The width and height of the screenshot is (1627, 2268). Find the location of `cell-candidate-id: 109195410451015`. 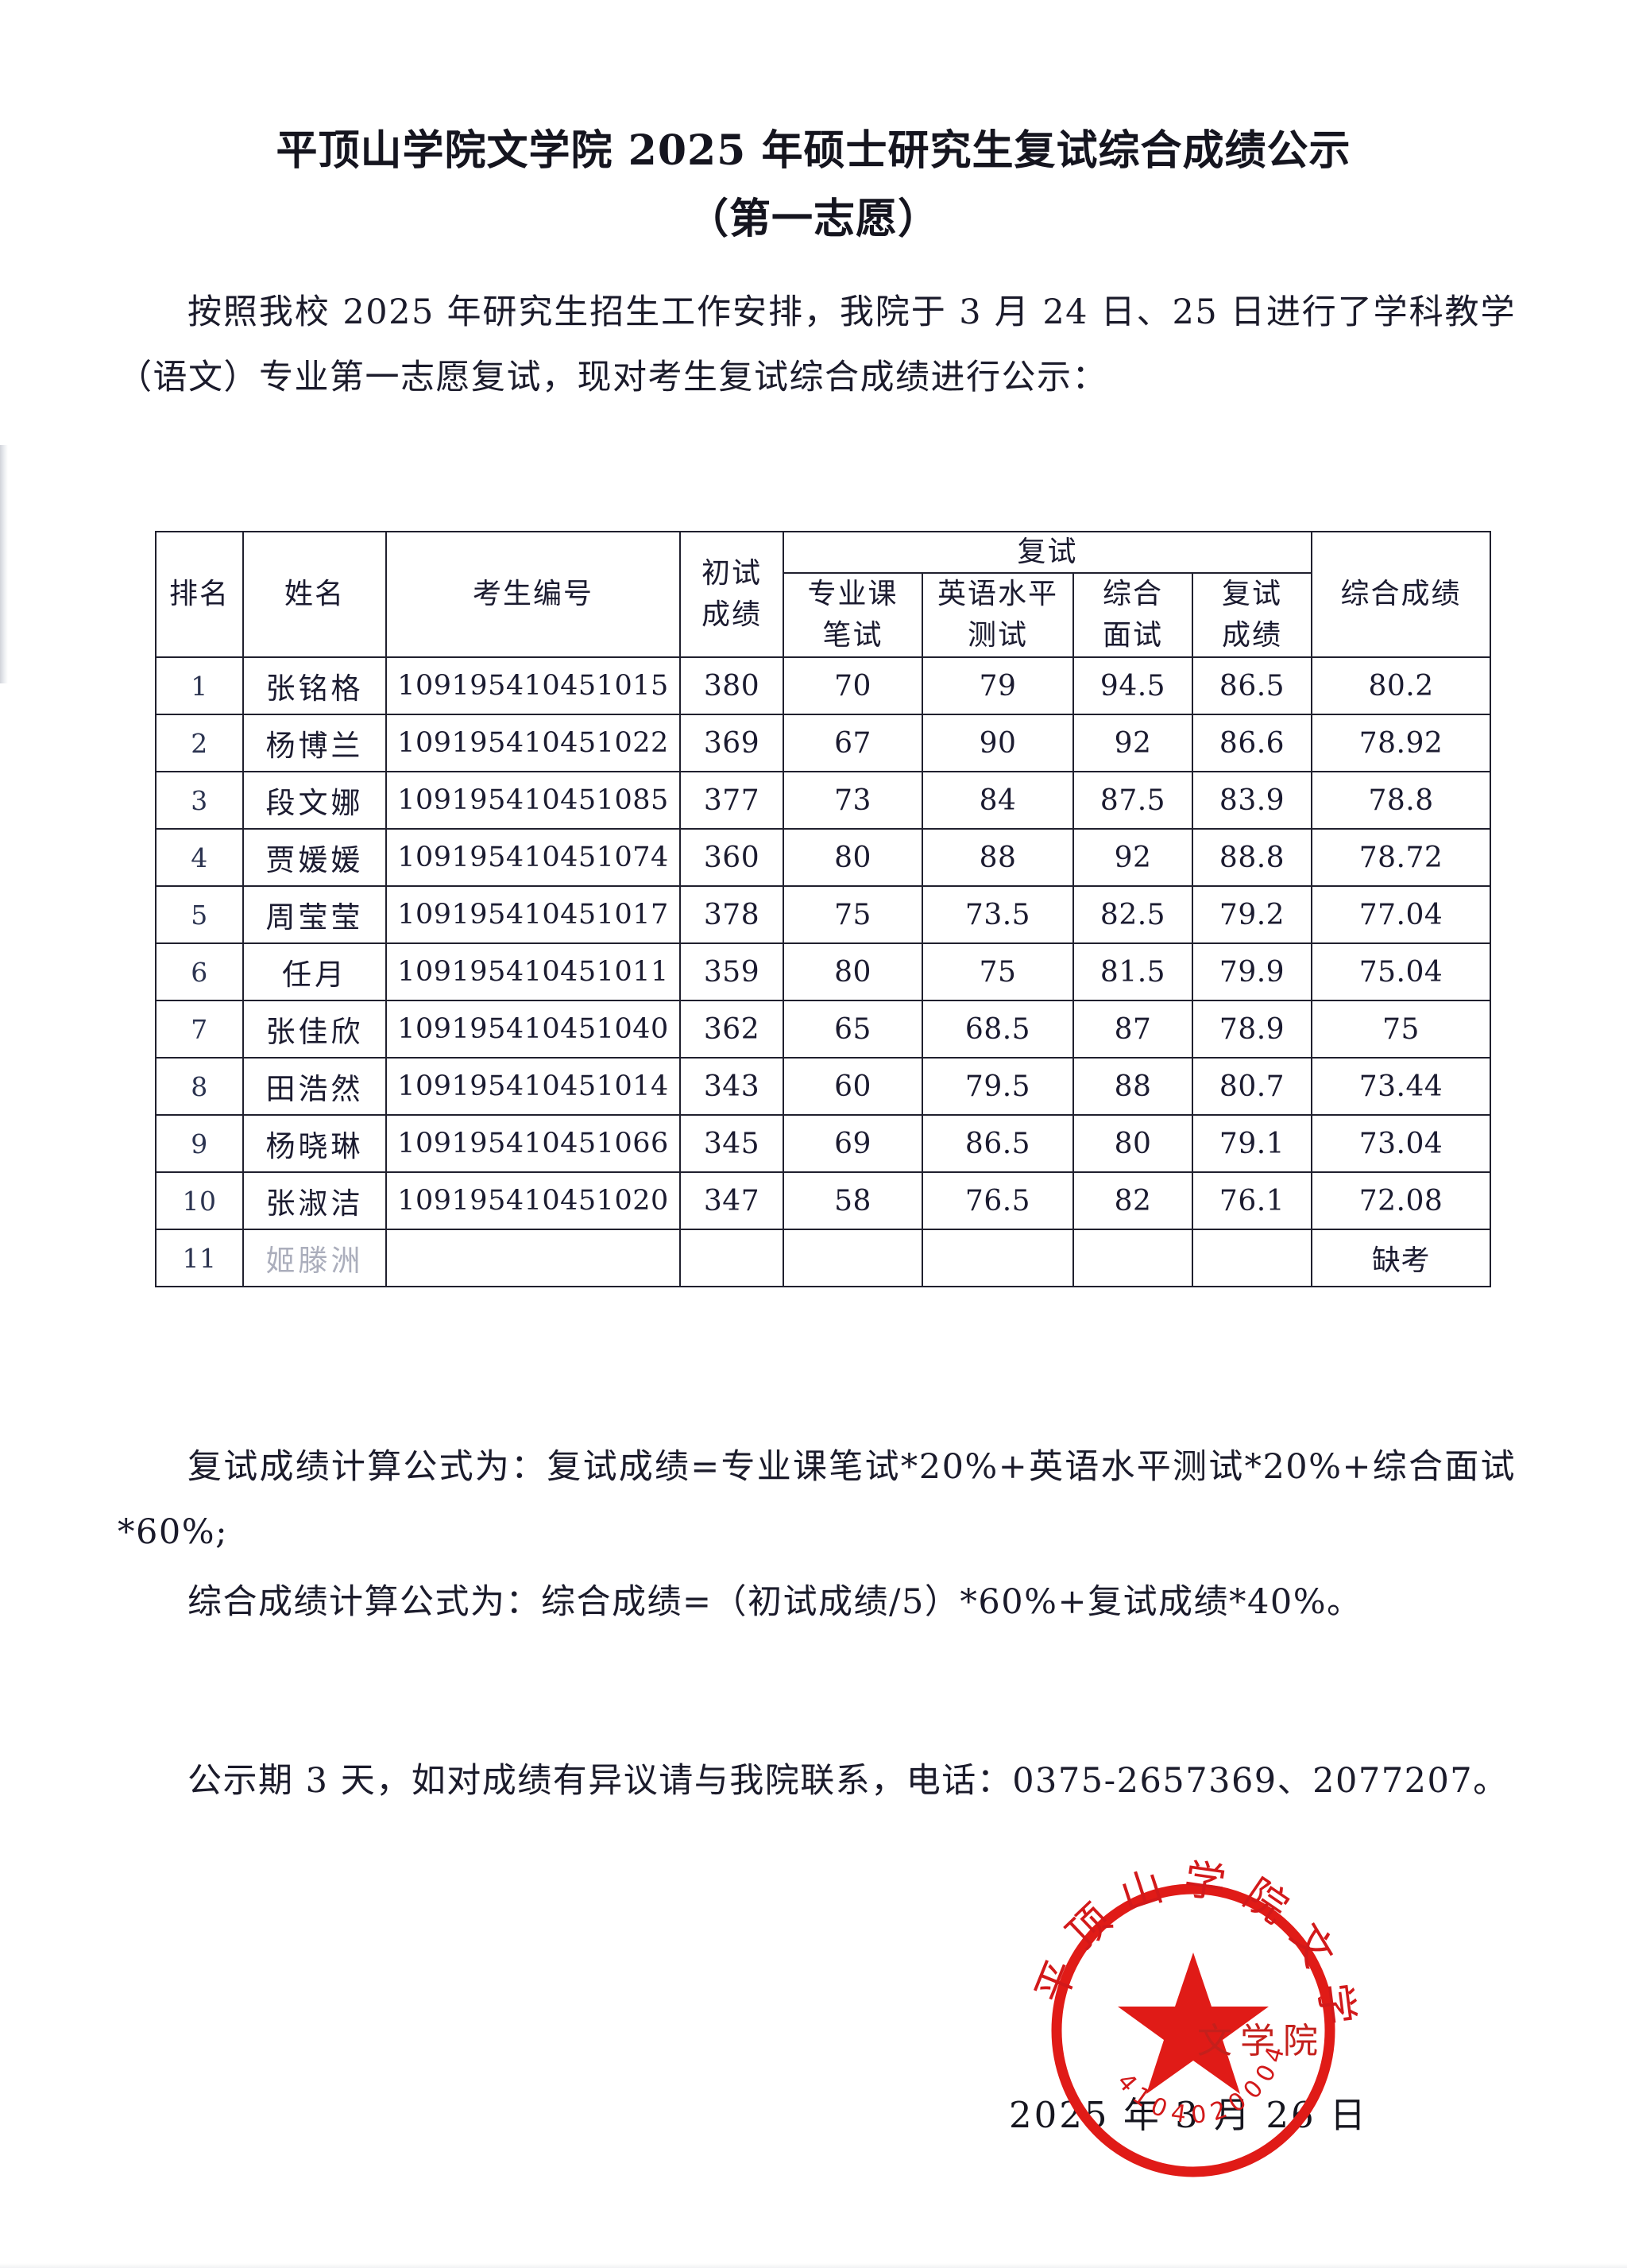

cell-candidate-id: 109195410451015 is located at coordinates (533, 685).